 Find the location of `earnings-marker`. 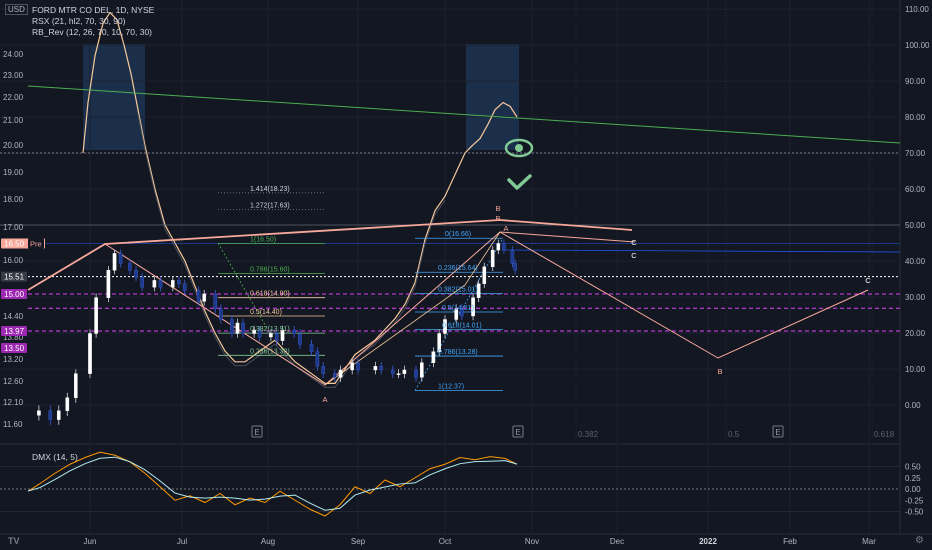

earnings-marker is located at coordinates (778, 431).